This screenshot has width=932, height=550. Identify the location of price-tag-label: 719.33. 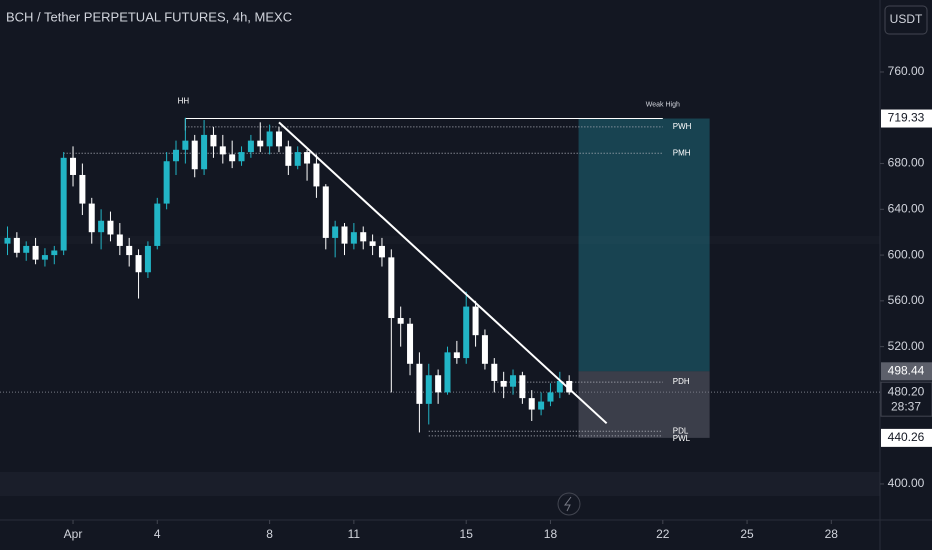
(906, 118).